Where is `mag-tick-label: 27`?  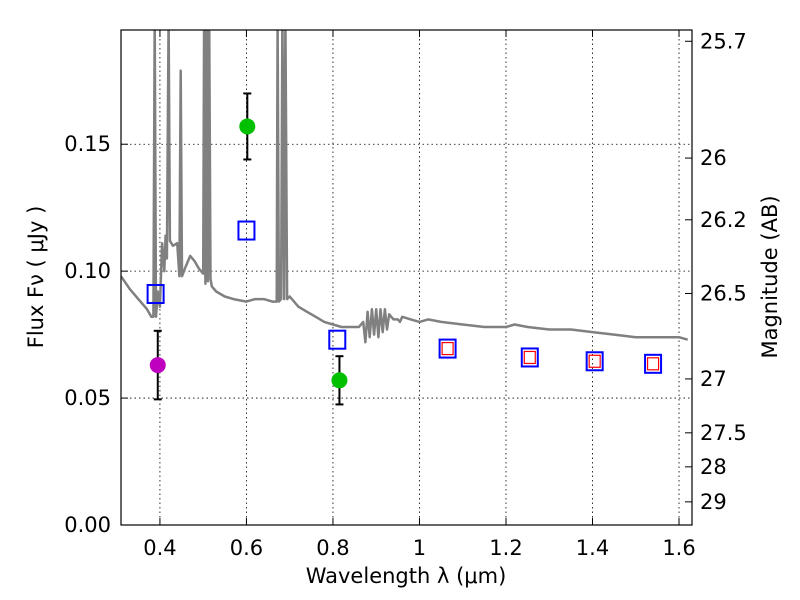
mag-tick-label: 27 is located at coordinates (713, 379).